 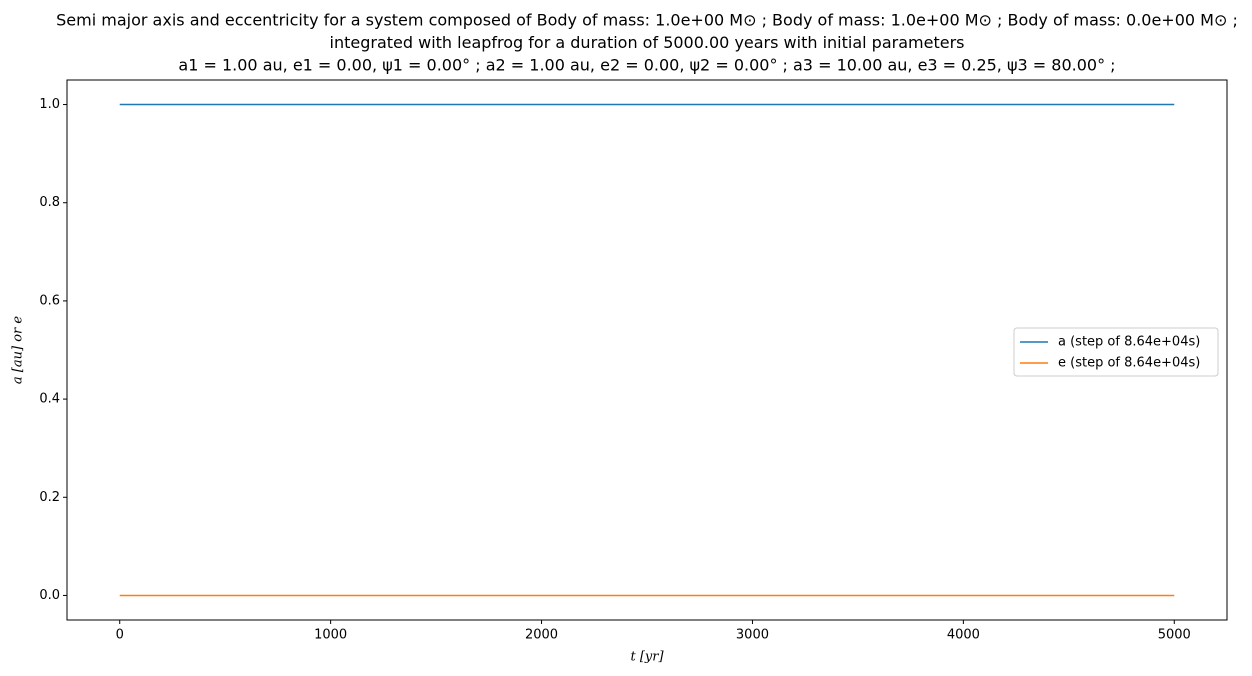 What do you see at coordinates (49, 104) in the screenshot?
I see `y-tick-label: 1.0` at bounding box center [49, 104].